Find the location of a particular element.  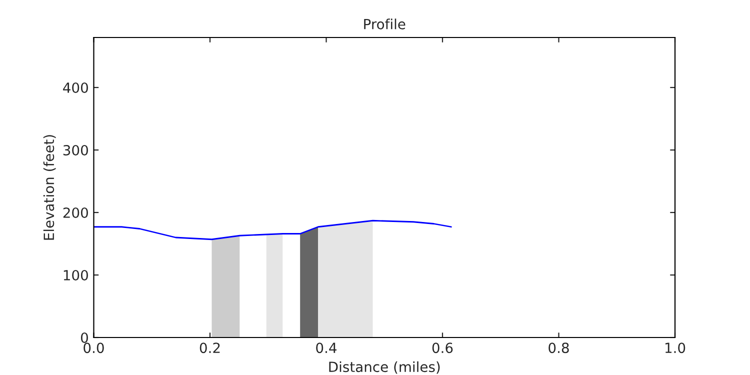

x-tick-label: 0.4 is located at coordinates (326, 348).